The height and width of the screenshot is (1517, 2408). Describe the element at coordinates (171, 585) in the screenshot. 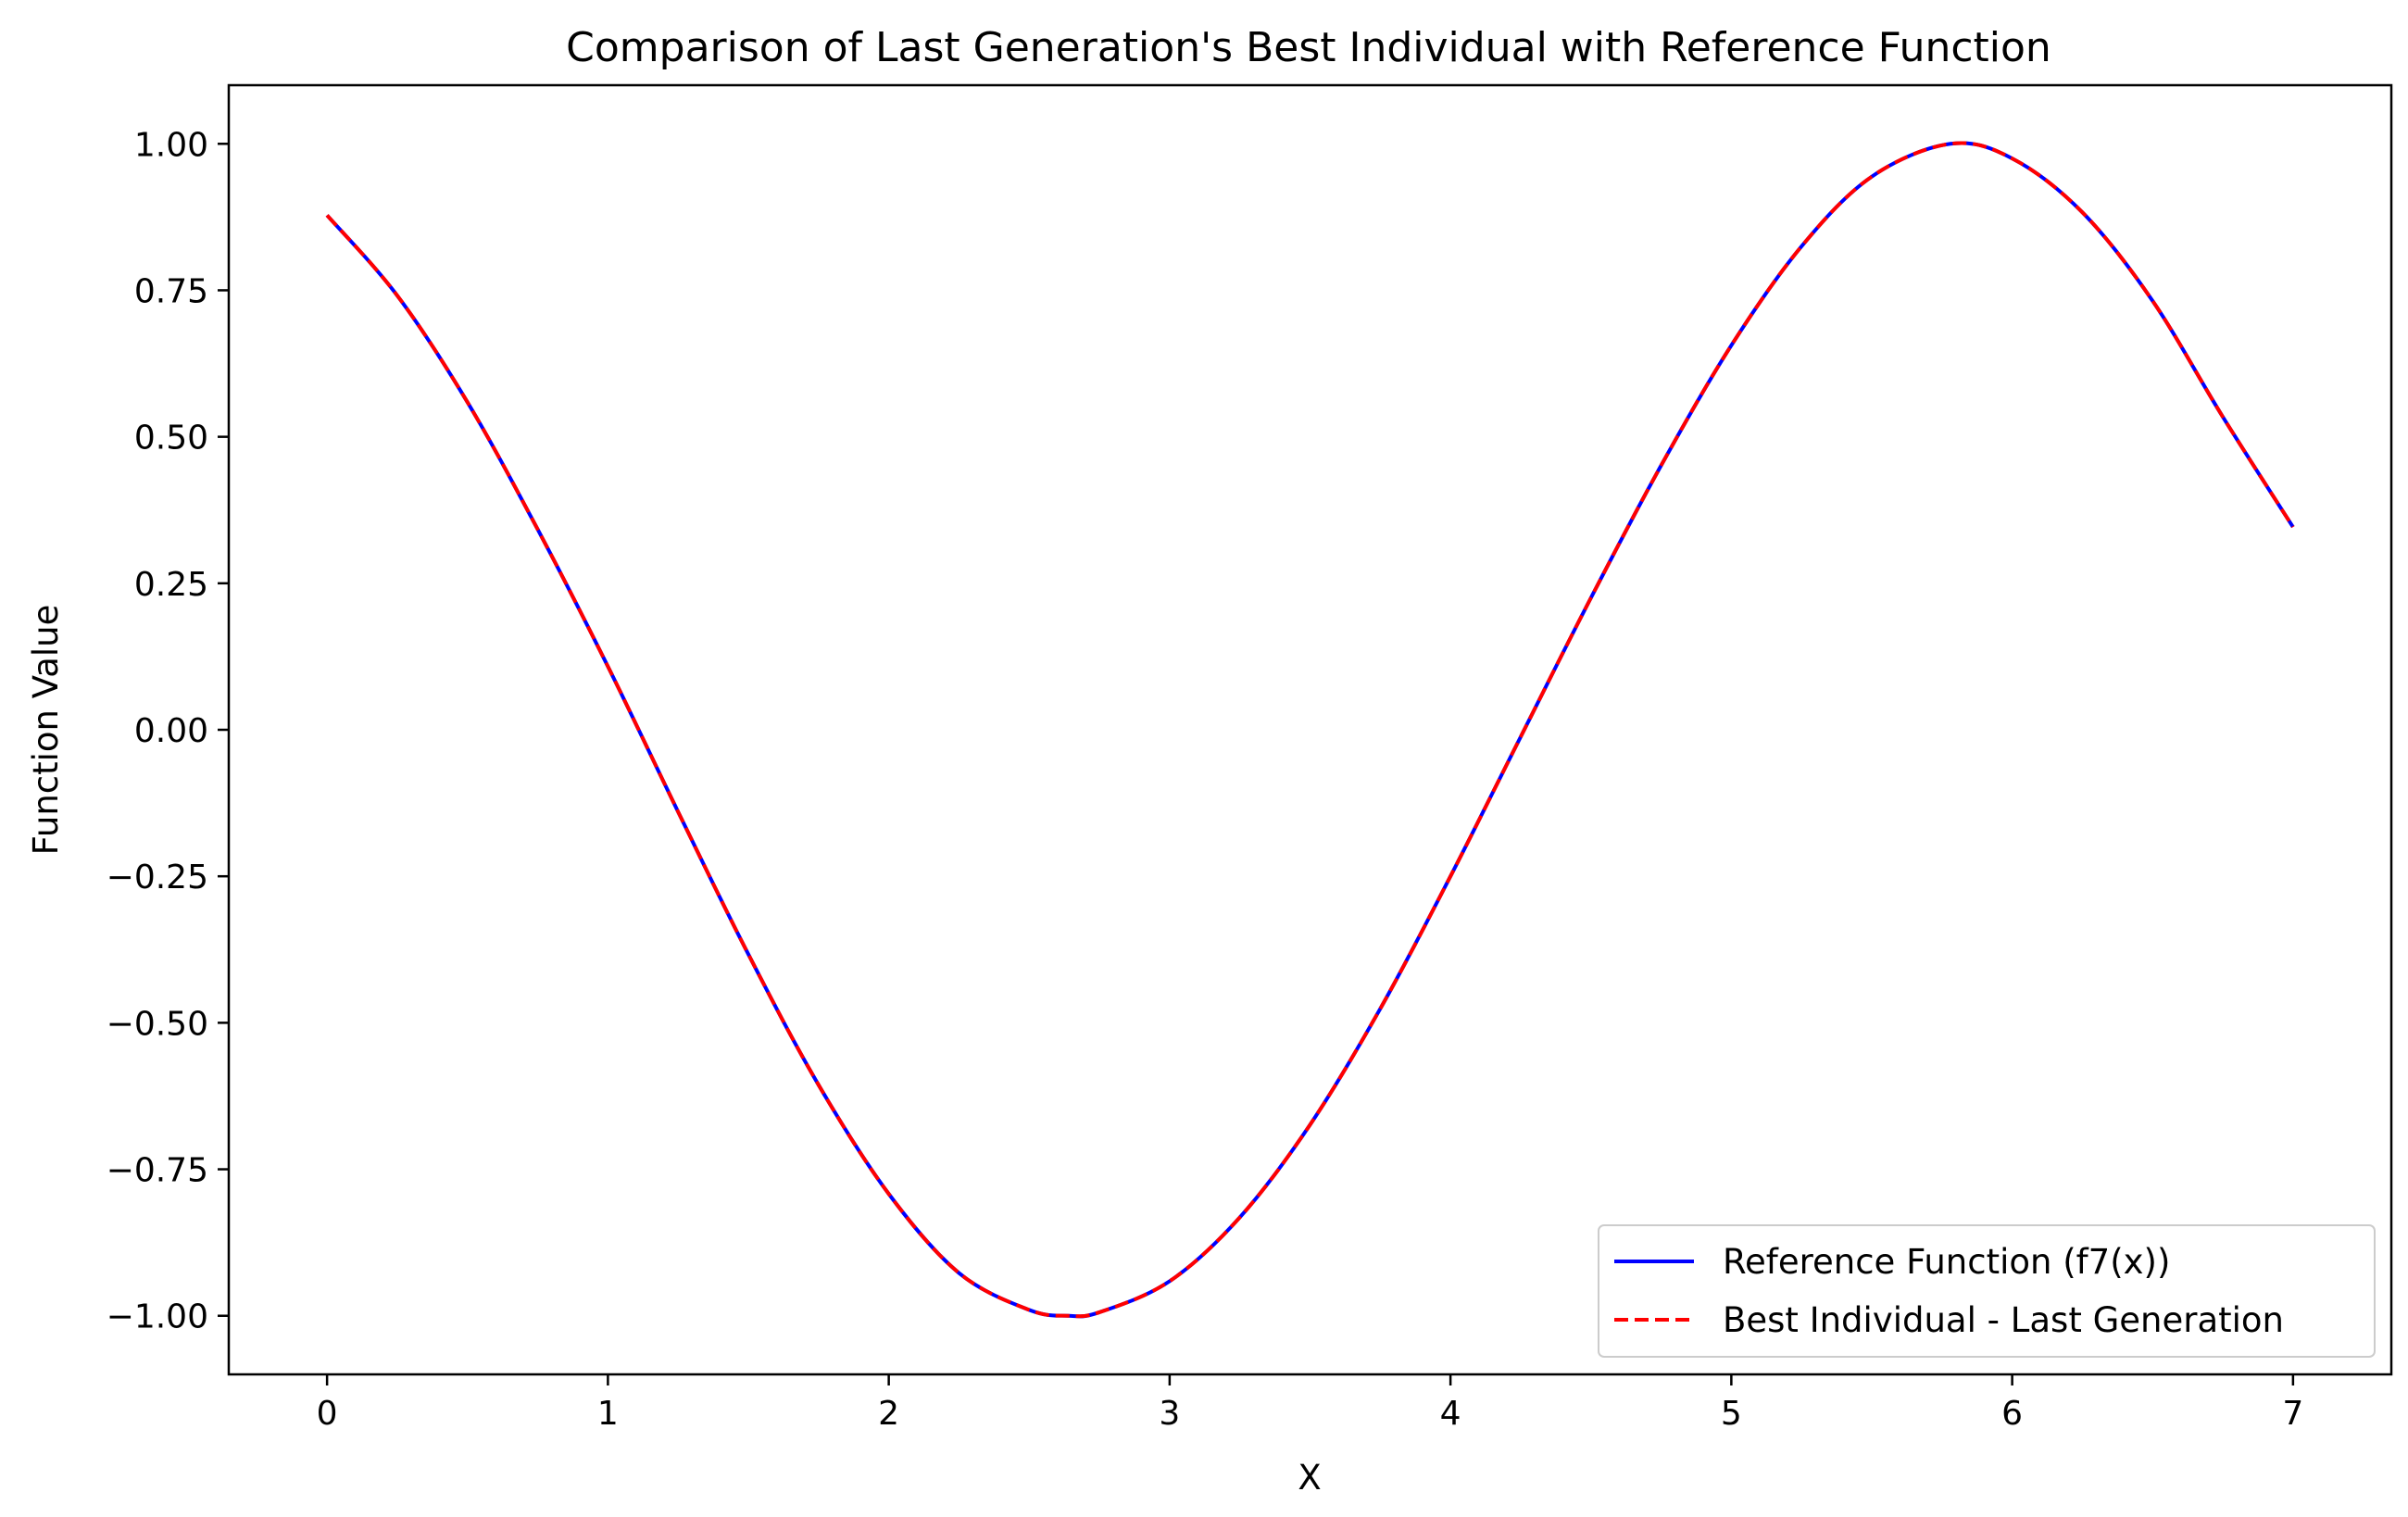

I see `y-tick-label: 0.25` at that location.